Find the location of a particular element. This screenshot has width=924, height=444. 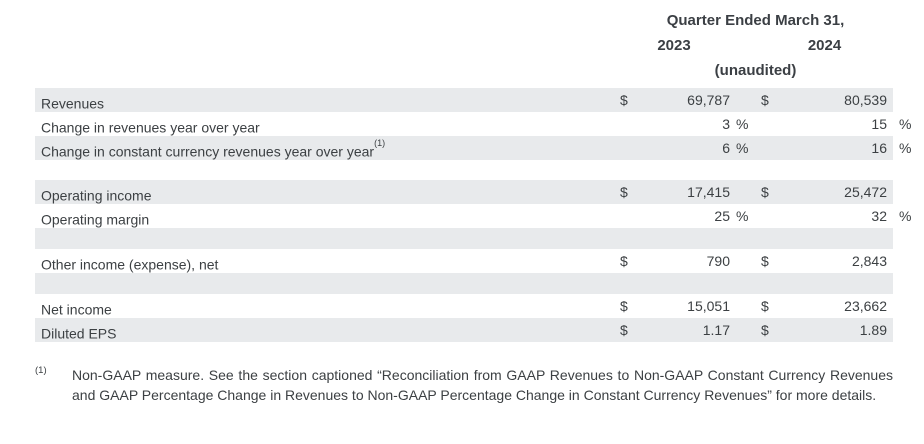

row-label-cell: Operating income is located at coordinates (326, 192).